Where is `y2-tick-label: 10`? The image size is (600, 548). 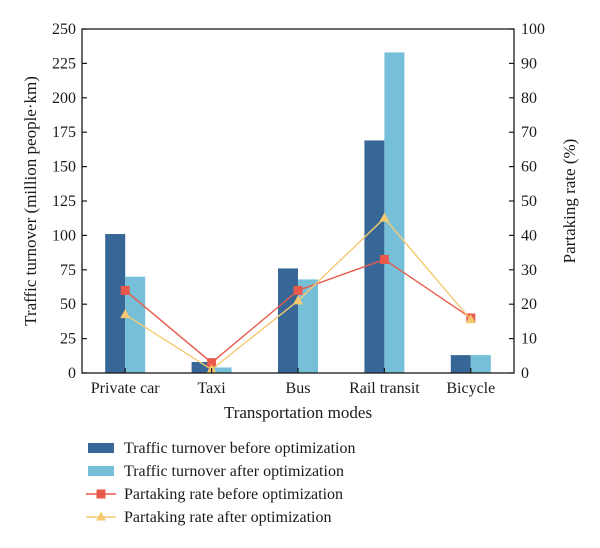 y2-tick-label: 10 is located at coordinates (529, 339).